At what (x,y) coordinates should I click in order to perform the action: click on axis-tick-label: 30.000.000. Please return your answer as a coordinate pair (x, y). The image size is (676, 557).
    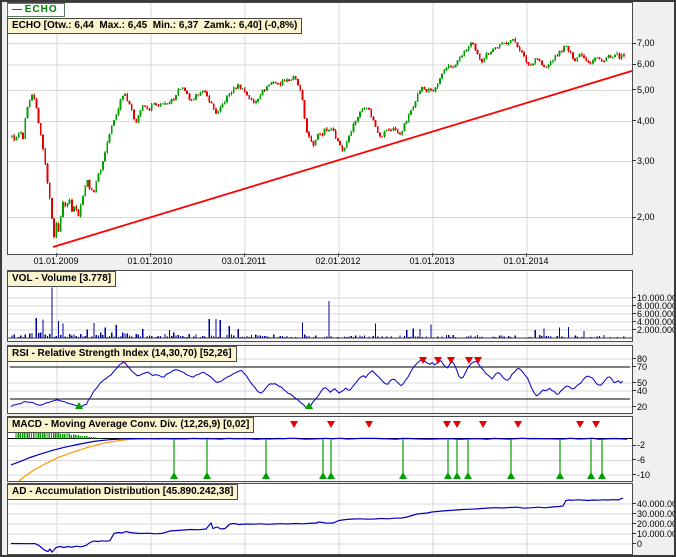
    Looking at the image, I should click on (656, 514).